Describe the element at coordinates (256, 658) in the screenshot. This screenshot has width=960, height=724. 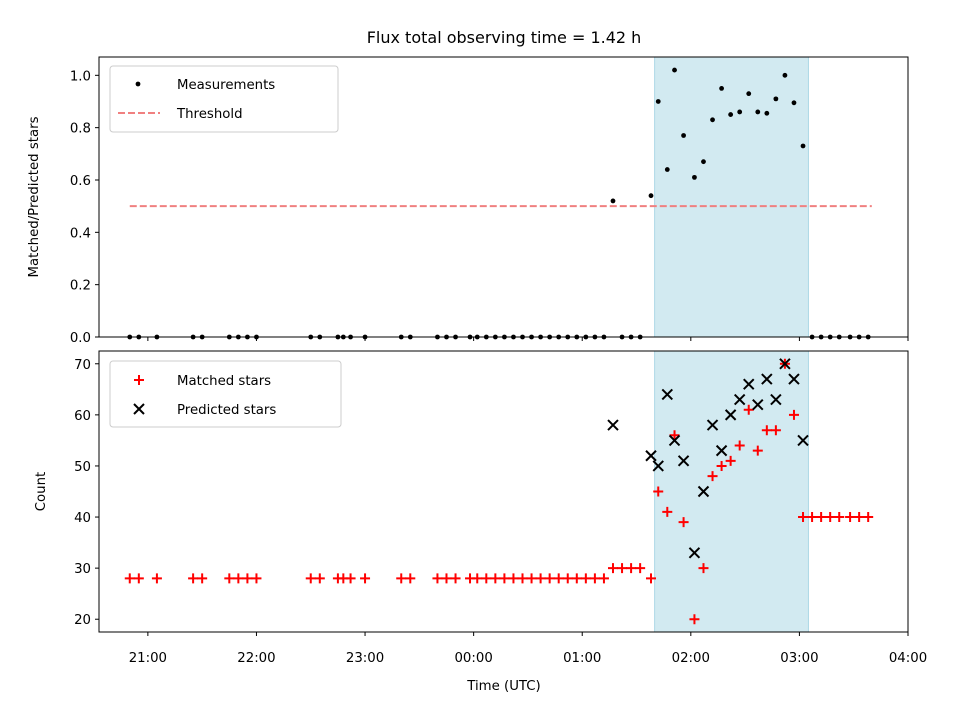
I see `x-tick-label: 22:00` at that location.